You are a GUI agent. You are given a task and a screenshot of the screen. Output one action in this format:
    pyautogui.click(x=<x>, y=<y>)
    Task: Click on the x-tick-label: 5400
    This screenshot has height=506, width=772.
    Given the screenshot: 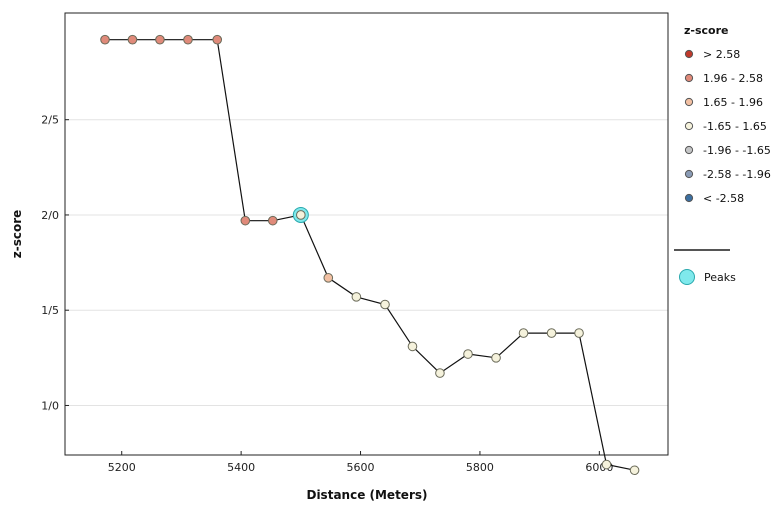 What is the action you would take?
    pyautogui.click(x=241, y=467)
    